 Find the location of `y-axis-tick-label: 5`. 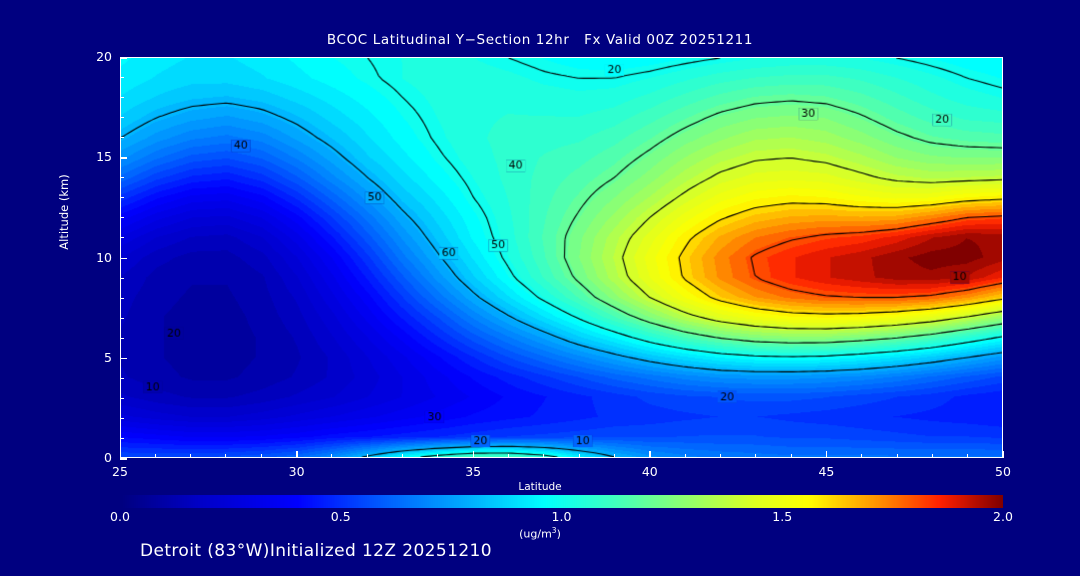

y-axis-tick-label: 5 is located at coordinates (108, 357).